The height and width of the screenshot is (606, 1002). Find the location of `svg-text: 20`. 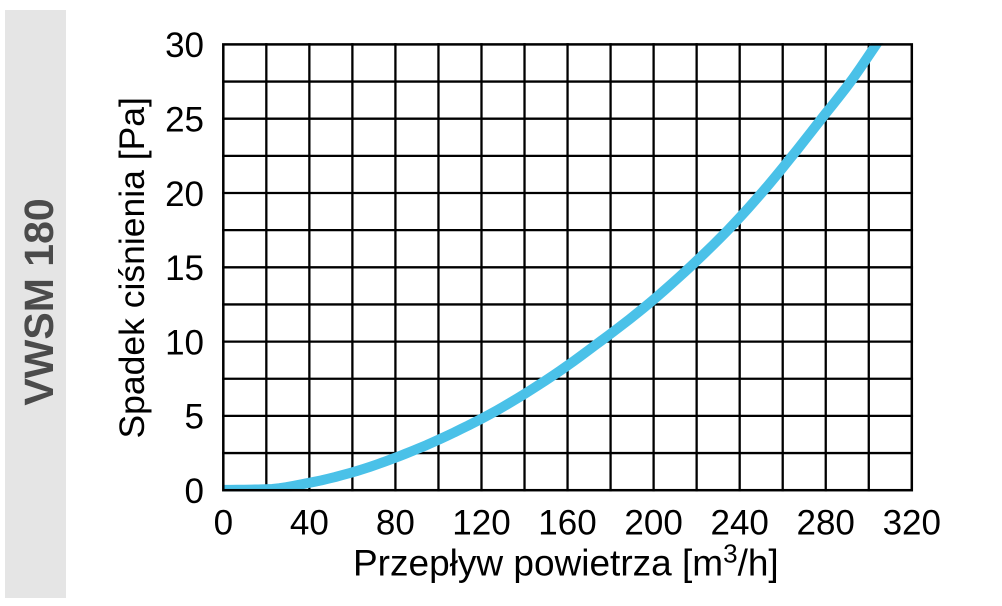

svg-text: 20 is located at coordinates (184, 194).